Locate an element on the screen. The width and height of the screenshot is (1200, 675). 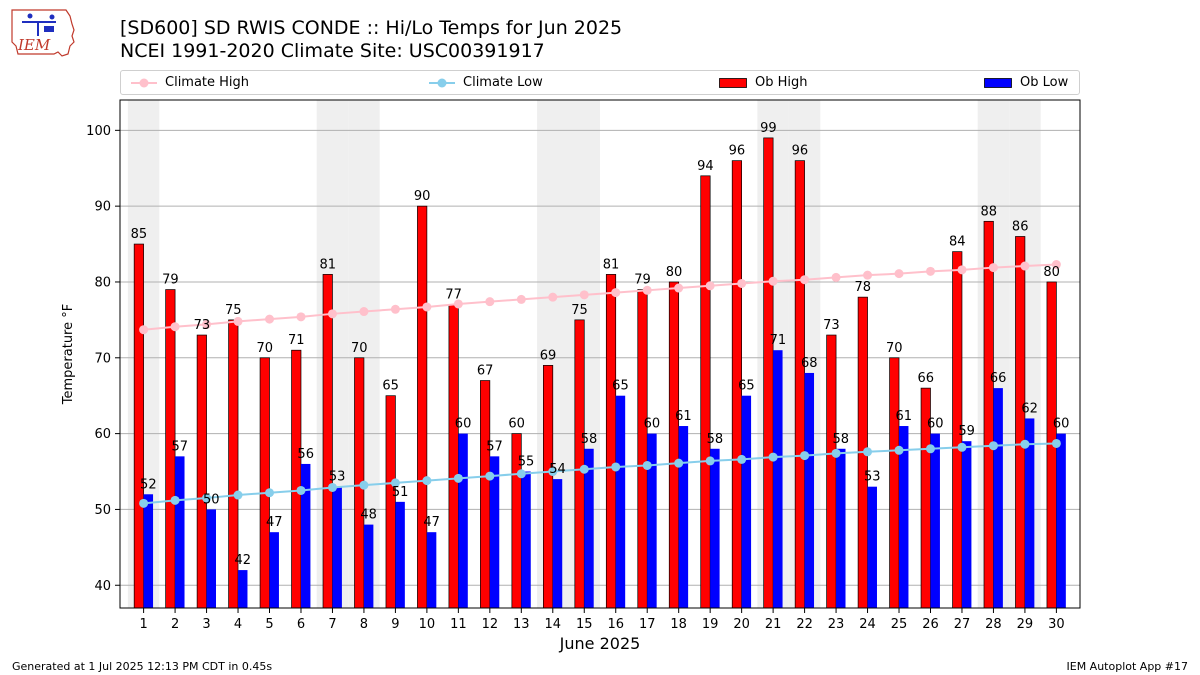
label-ob-high: 67 is located at coordinates (485, 371).